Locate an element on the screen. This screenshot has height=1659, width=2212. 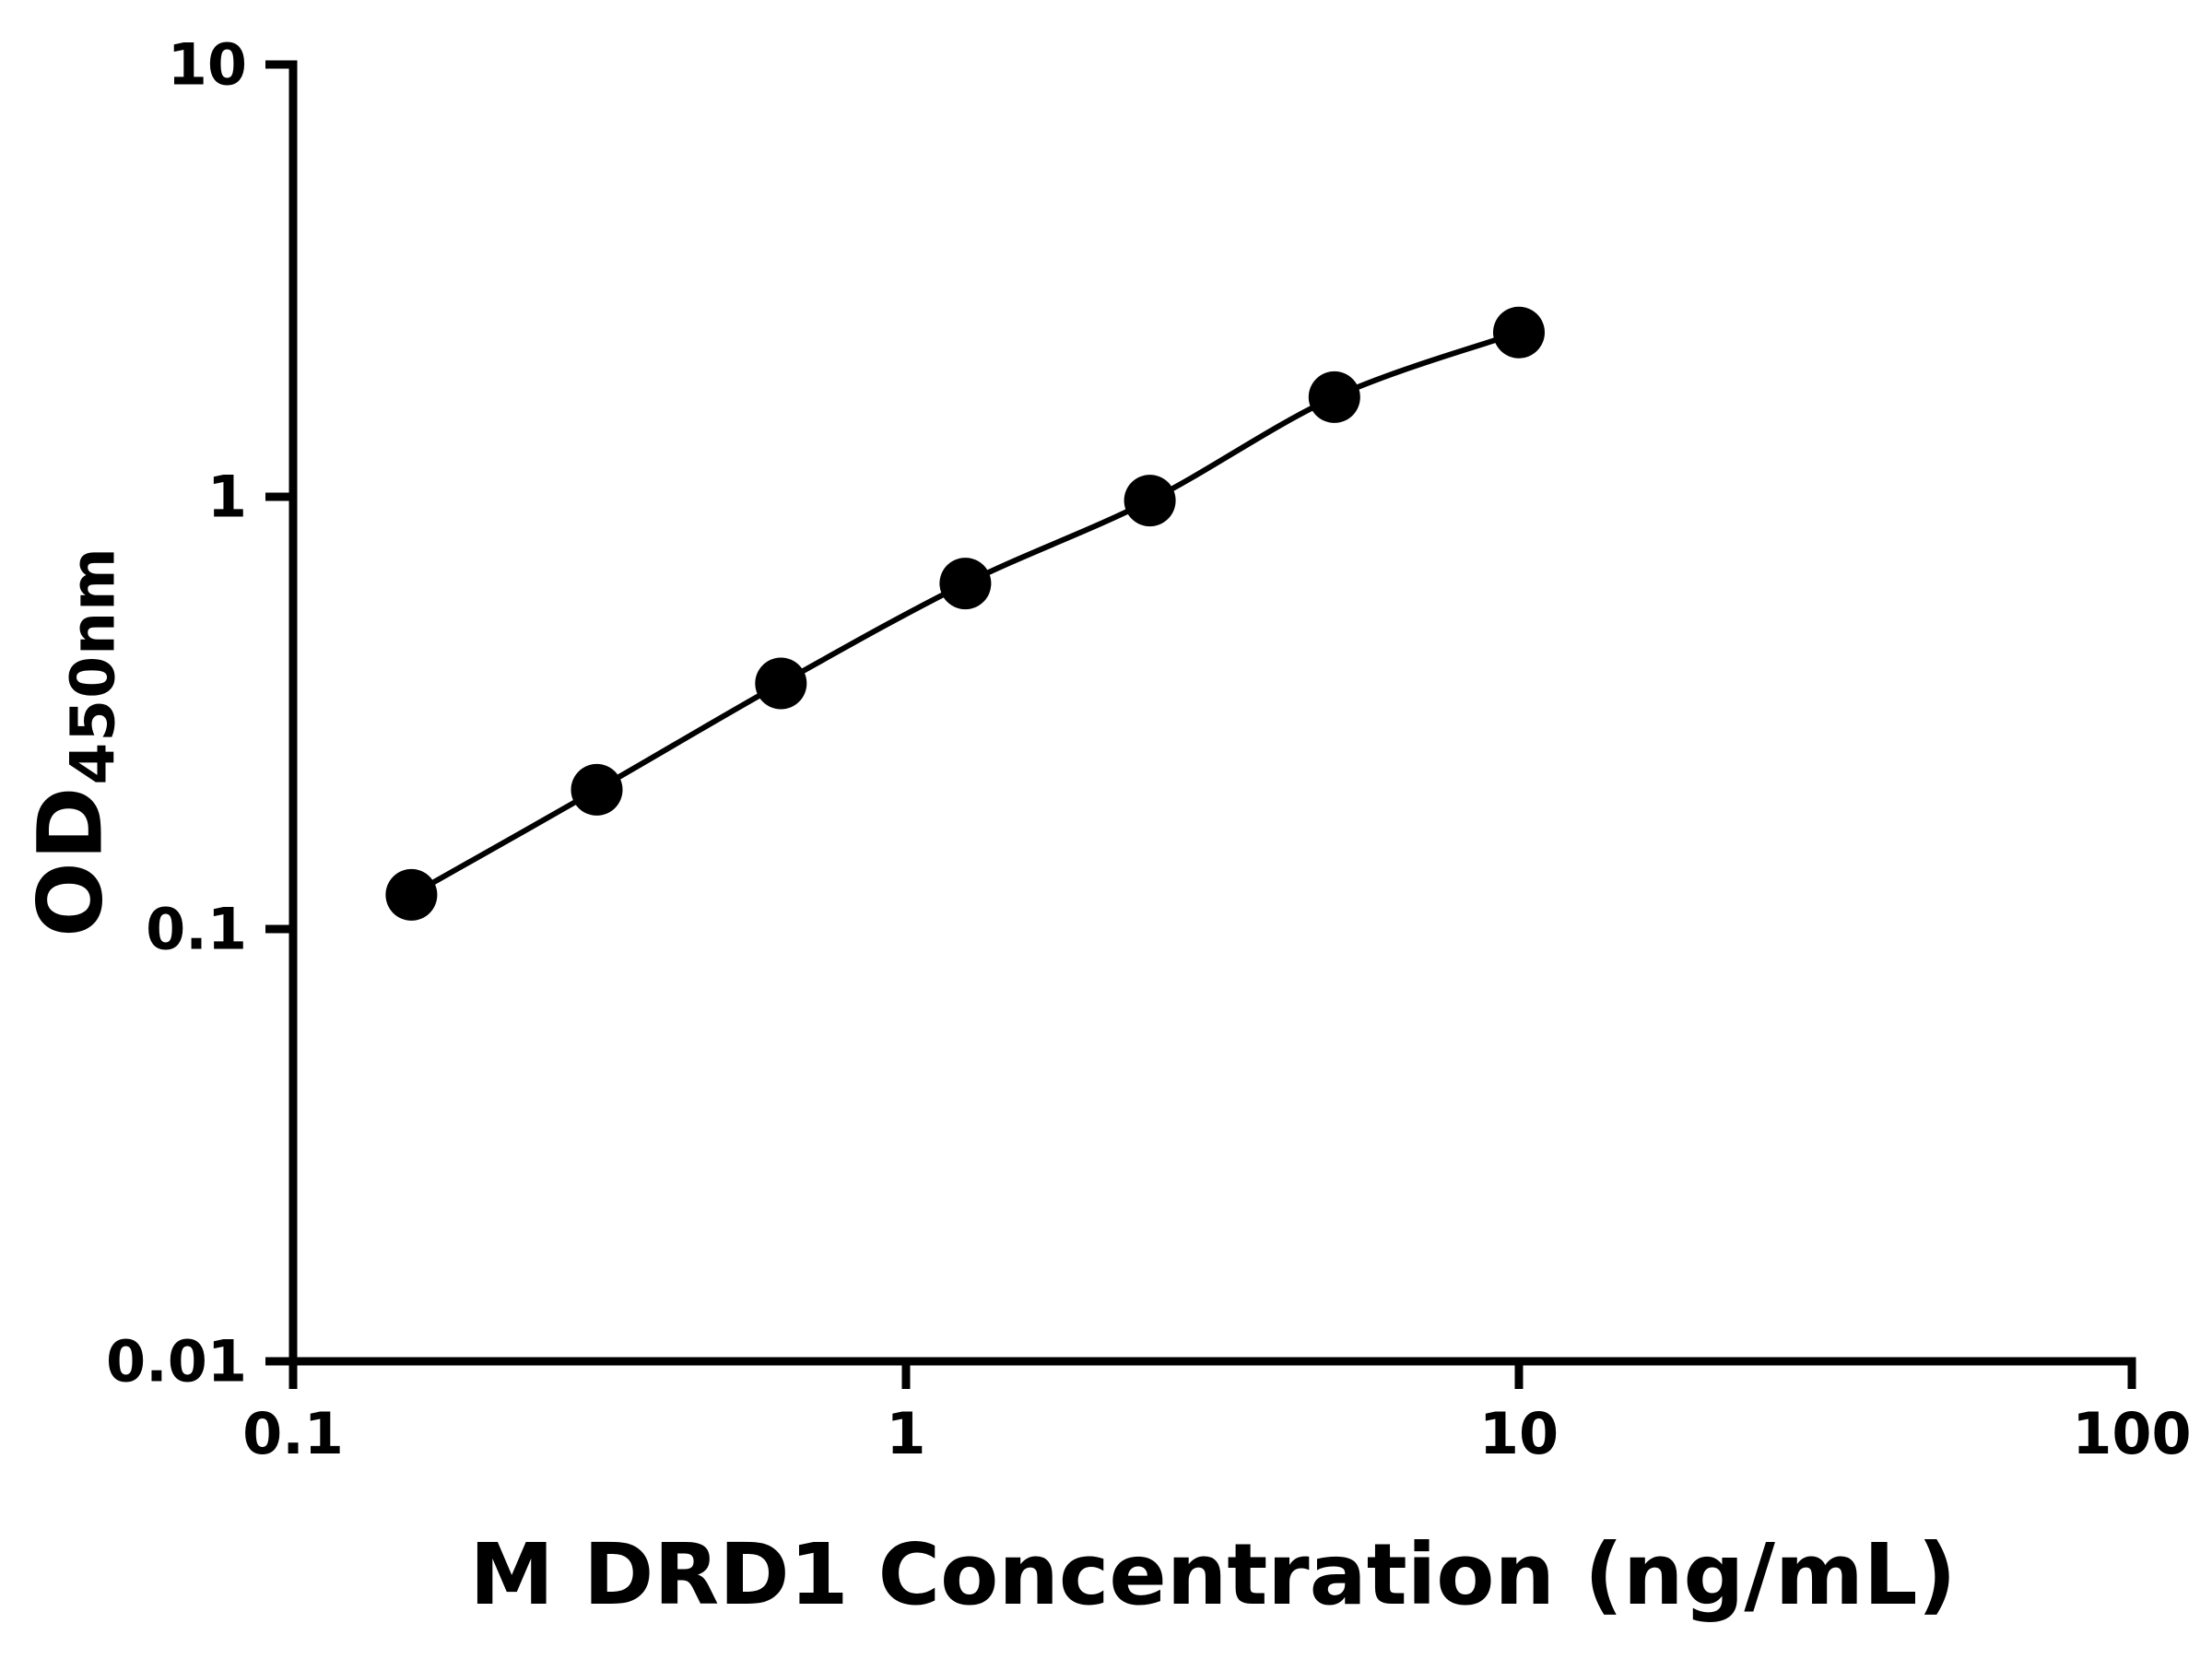
x-axis-label: M DRD1 Concentration (ng/mL) is located at coordinates (1213, 1574).